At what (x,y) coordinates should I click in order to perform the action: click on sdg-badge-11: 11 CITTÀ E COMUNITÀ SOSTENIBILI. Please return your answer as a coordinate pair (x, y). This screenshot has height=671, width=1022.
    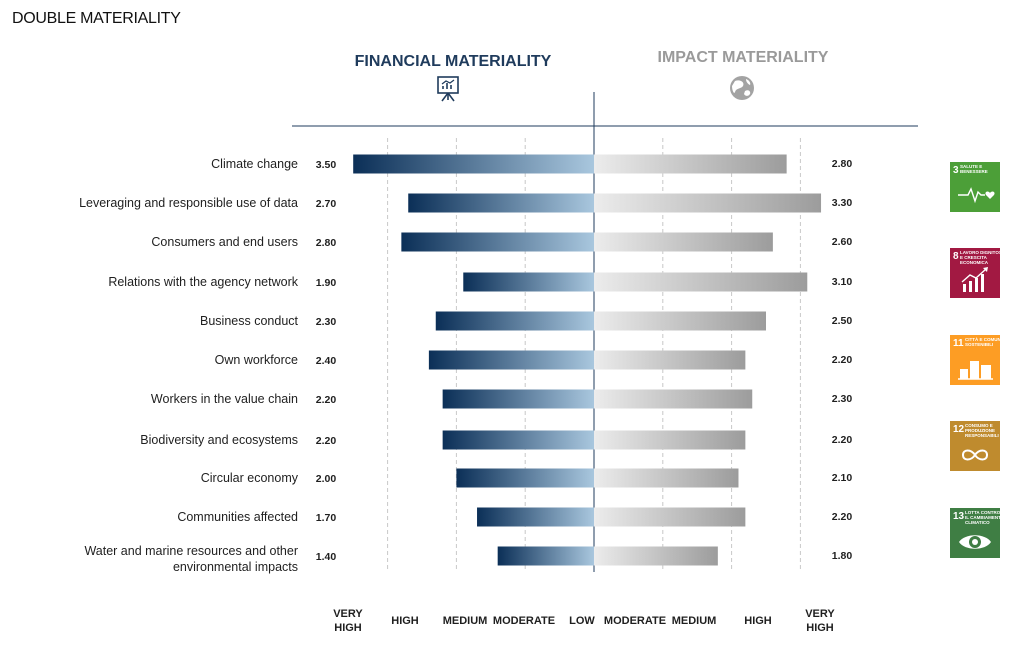
    Looking at the image, I should click on (979, 360).